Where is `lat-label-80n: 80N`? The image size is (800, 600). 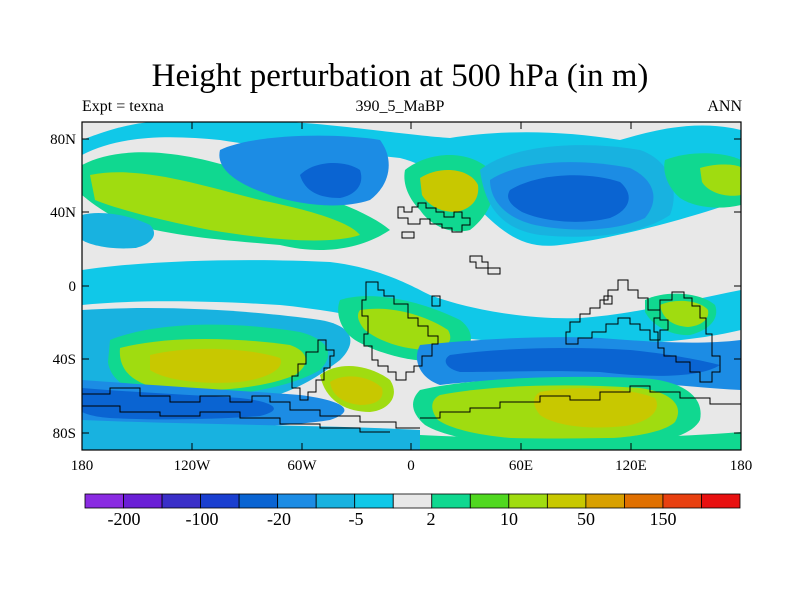
lat-label-80n: 80N is located at coordinates (63, 140).